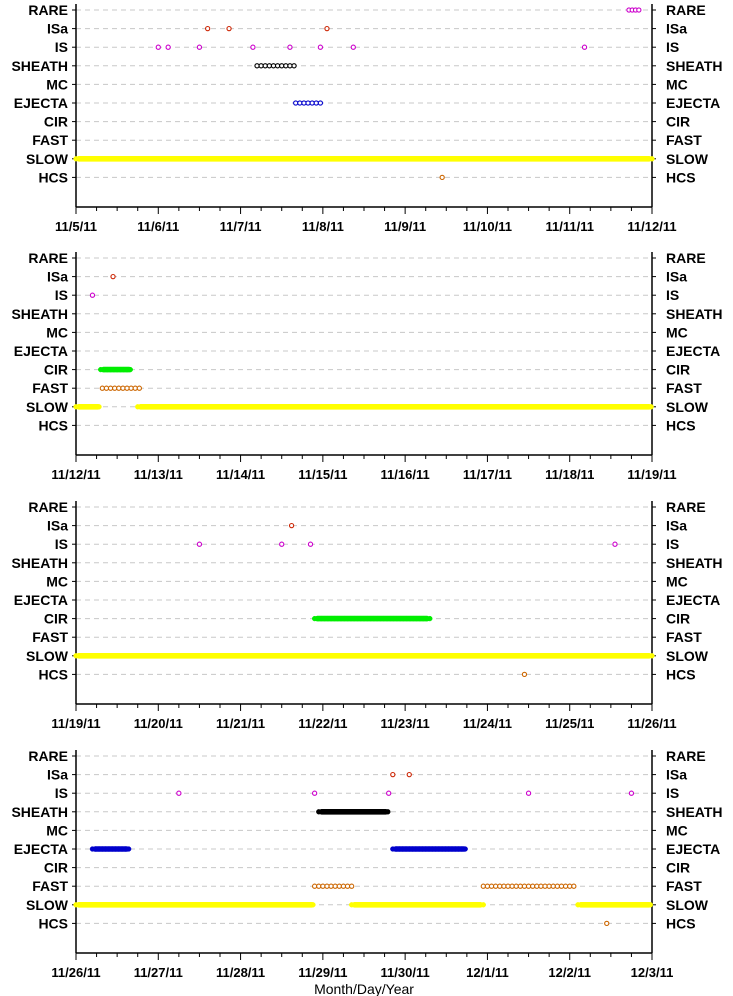  I want to click on x-tick-label: 11/26/11, so click(651, 723).